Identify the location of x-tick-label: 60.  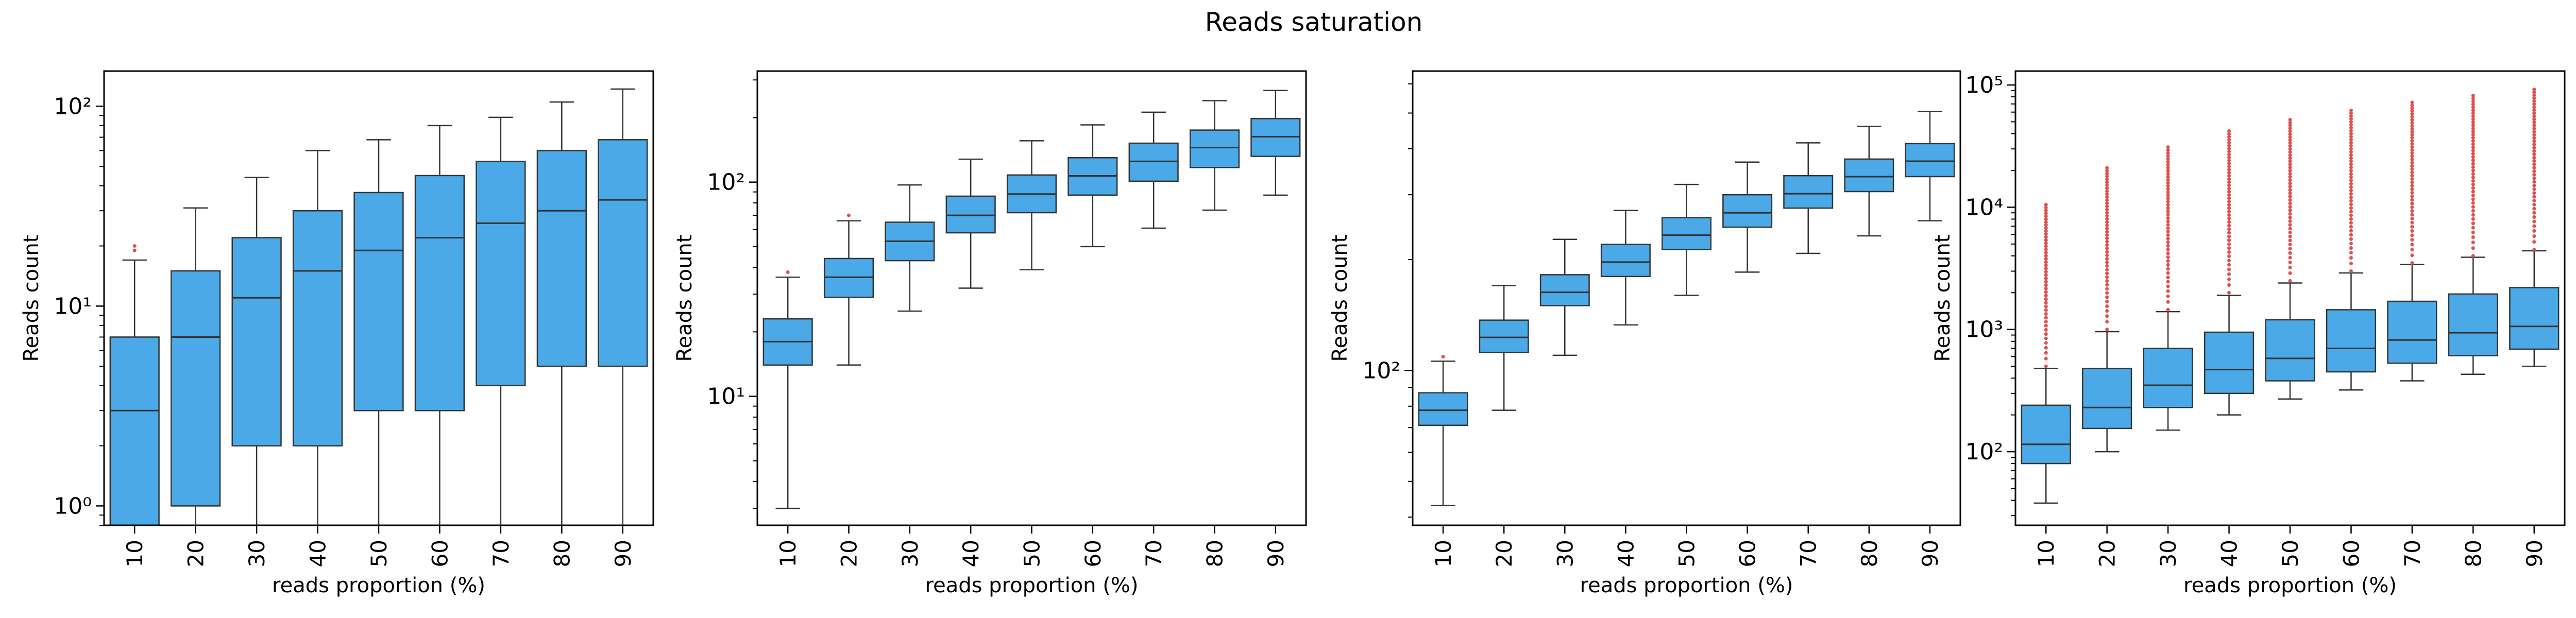
(2351, 553).